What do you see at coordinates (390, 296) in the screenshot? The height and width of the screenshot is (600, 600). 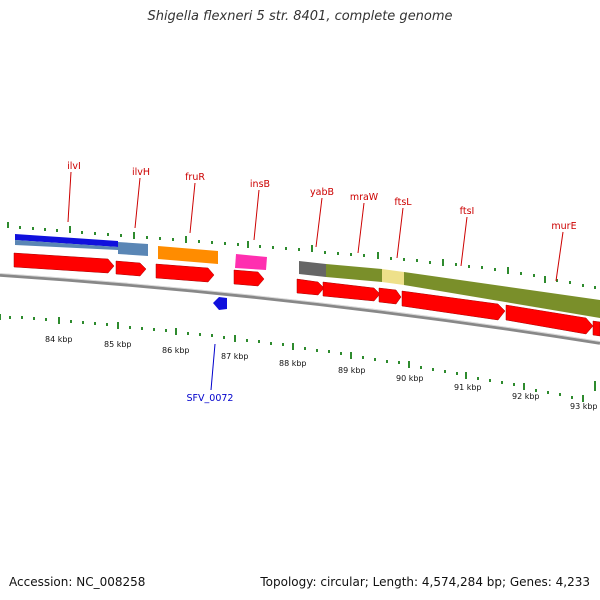 I see `cds-arrow-ftsL` at bounding box center [390, 296].